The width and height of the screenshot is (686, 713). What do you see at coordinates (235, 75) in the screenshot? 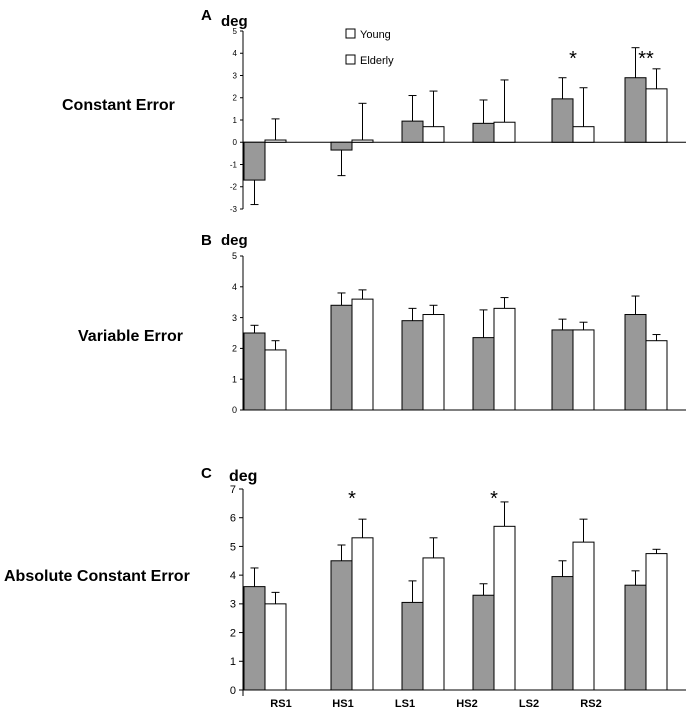
I see `panel-a-y-tick-label: 3` at bounding box center [235, 75].